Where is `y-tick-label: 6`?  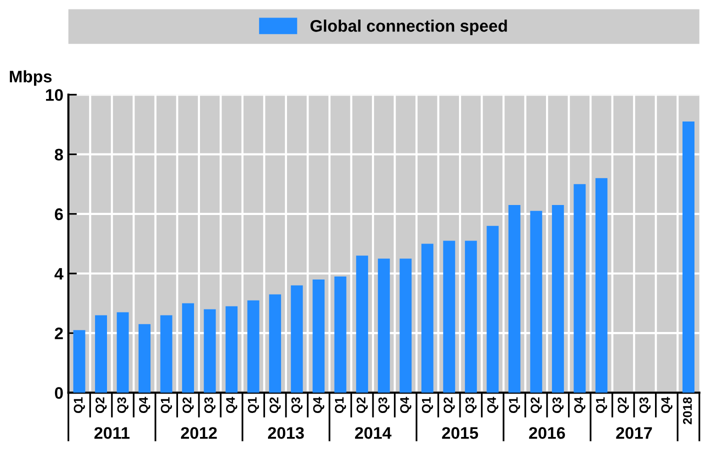
y-tick-label: 6 is located at coordinates (58, 214).